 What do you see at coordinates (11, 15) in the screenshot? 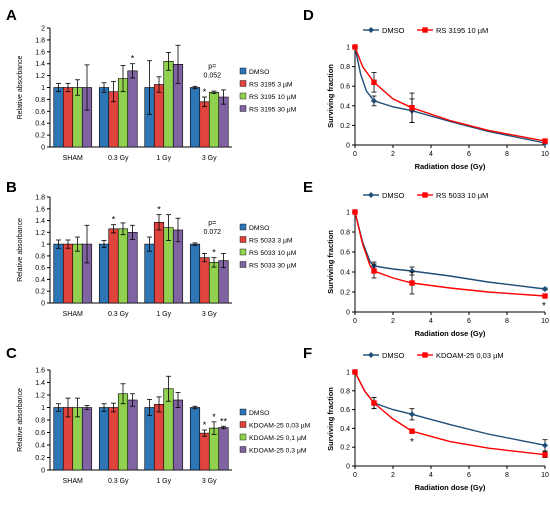
I see `panel-letter: A` at bounding box center [11, 15].